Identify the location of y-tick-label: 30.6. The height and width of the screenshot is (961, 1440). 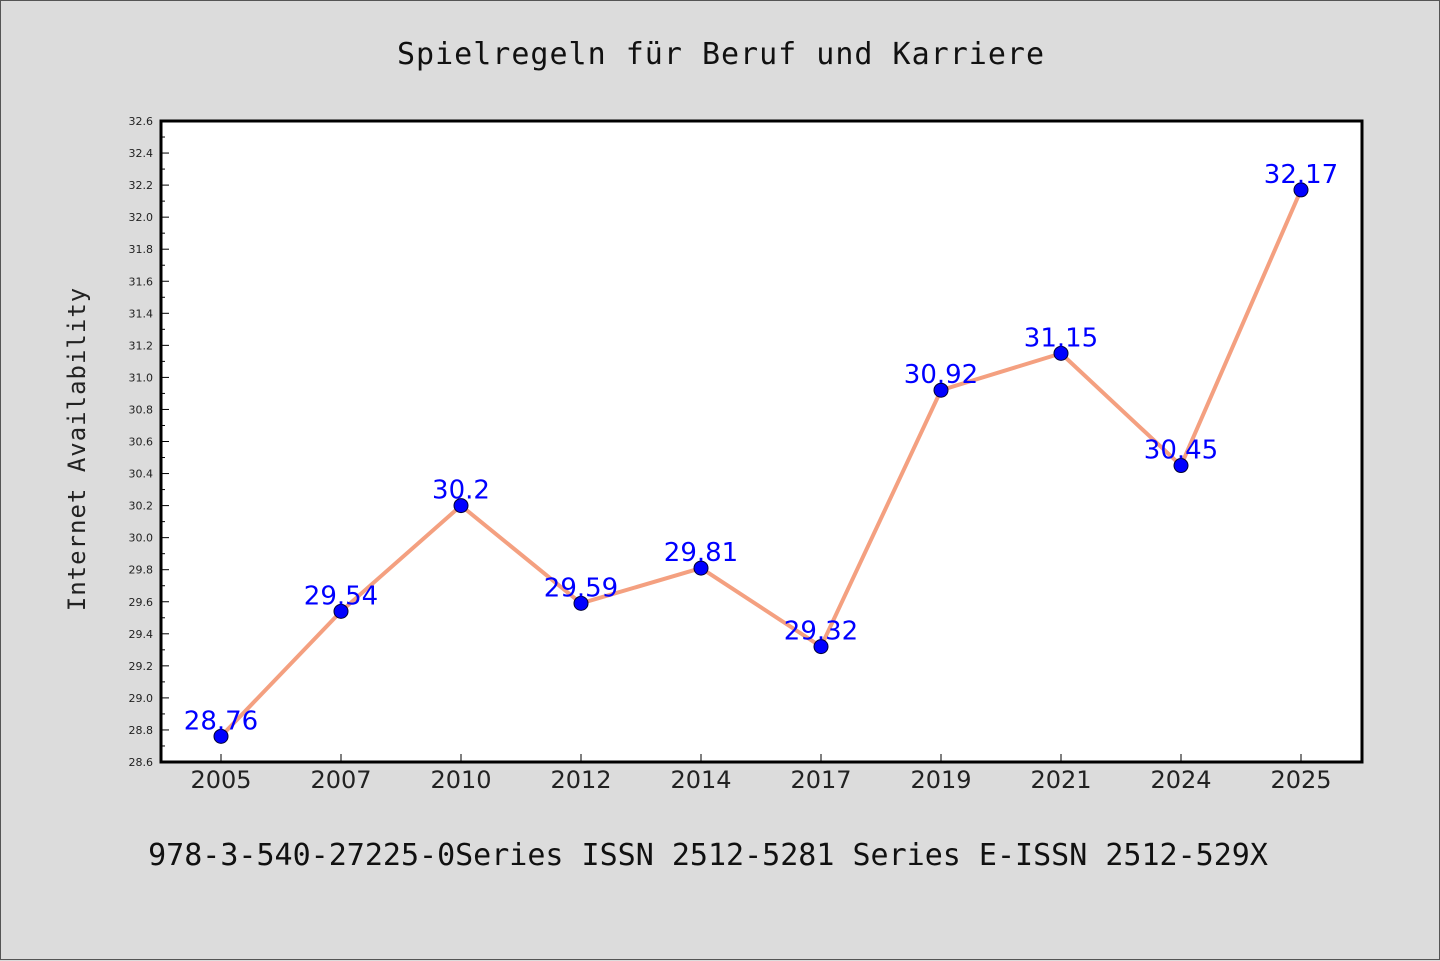
(141, 442).